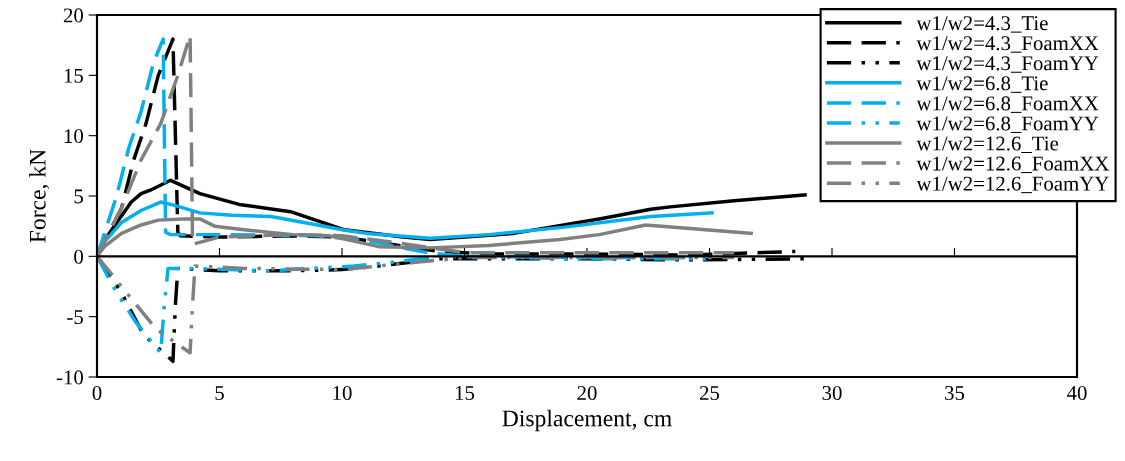 The image size is (1125, 461). What do you see at coordinates (39, 196) in the screenshot?
I see `y-axis-title: Force, kN` at bounding box center [39, 196].